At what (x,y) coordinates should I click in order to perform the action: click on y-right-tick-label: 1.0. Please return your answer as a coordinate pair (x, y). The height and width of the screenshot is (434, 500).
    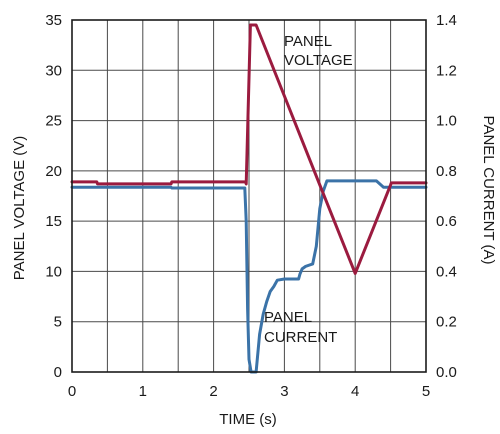
    Looking at the image, I should click on (446, 121).